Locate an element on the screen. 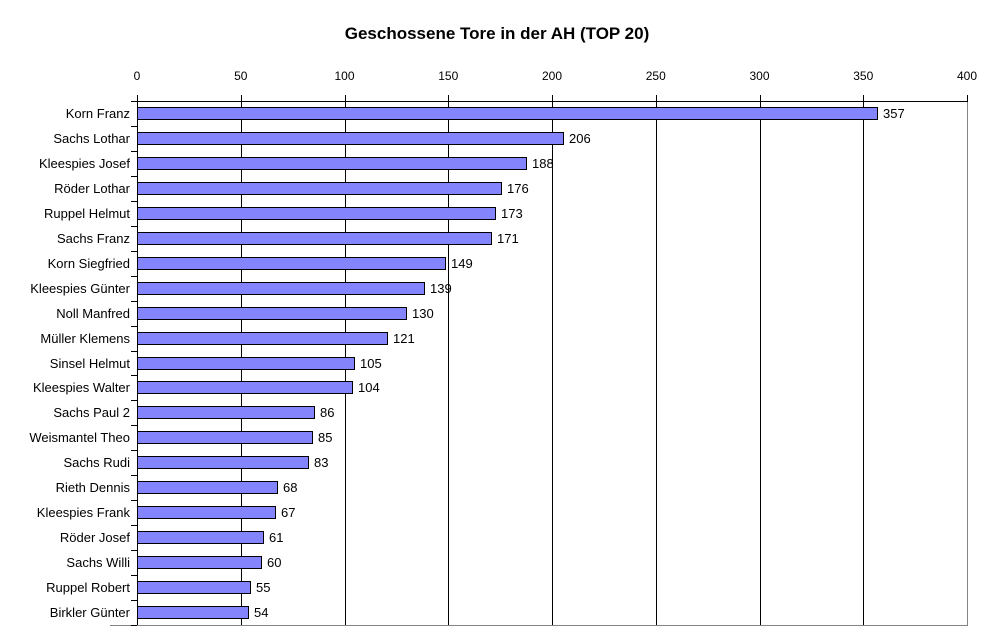 This screenshot has width=994, height=639. category-label: Sachs Willi is located at coordinates (98, 562).